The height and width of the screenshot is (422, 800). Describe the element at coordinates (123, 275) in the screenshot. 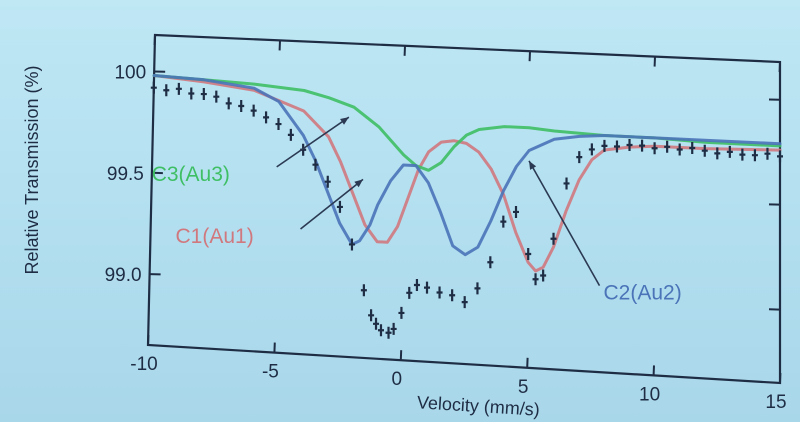

I see `y-tick-label: 99.0` at that location.